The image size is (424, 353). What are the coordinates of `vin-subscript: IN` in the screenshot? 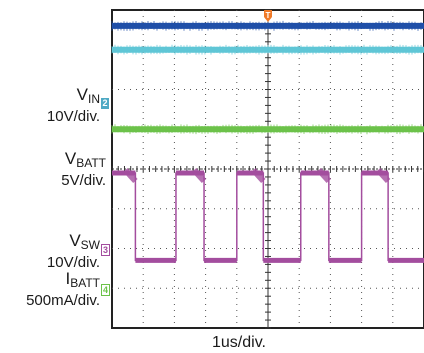 It's located at (94, 99).